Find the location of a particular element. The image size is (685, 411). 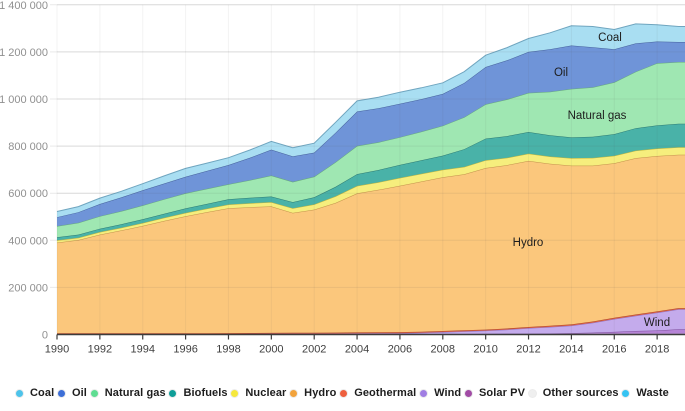

x-axis-label: 2002 is located at coordinates (314, 350).